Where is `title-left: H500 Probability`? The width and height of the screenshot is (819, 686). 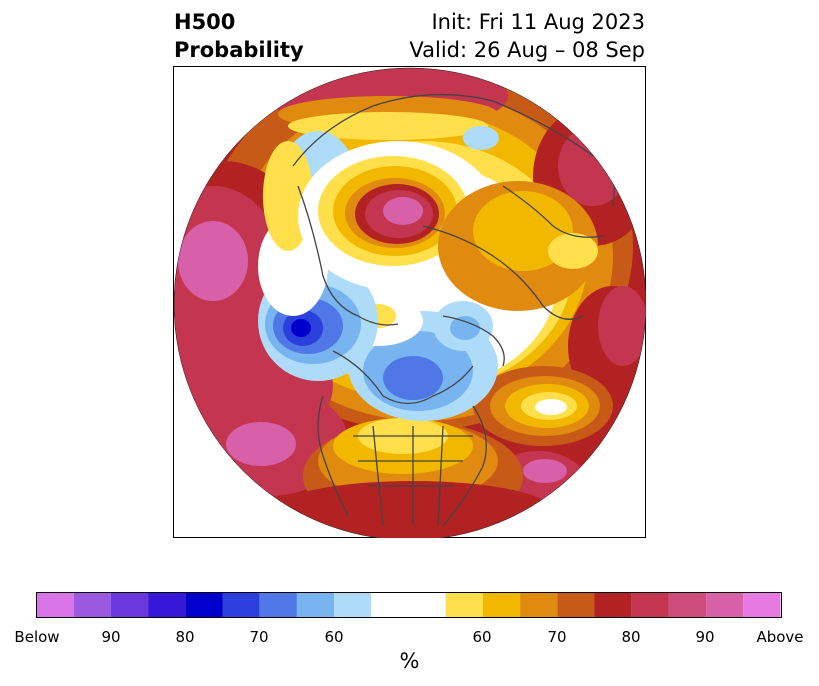 title-left: H500 Probability is located at coordinates (239, 36).